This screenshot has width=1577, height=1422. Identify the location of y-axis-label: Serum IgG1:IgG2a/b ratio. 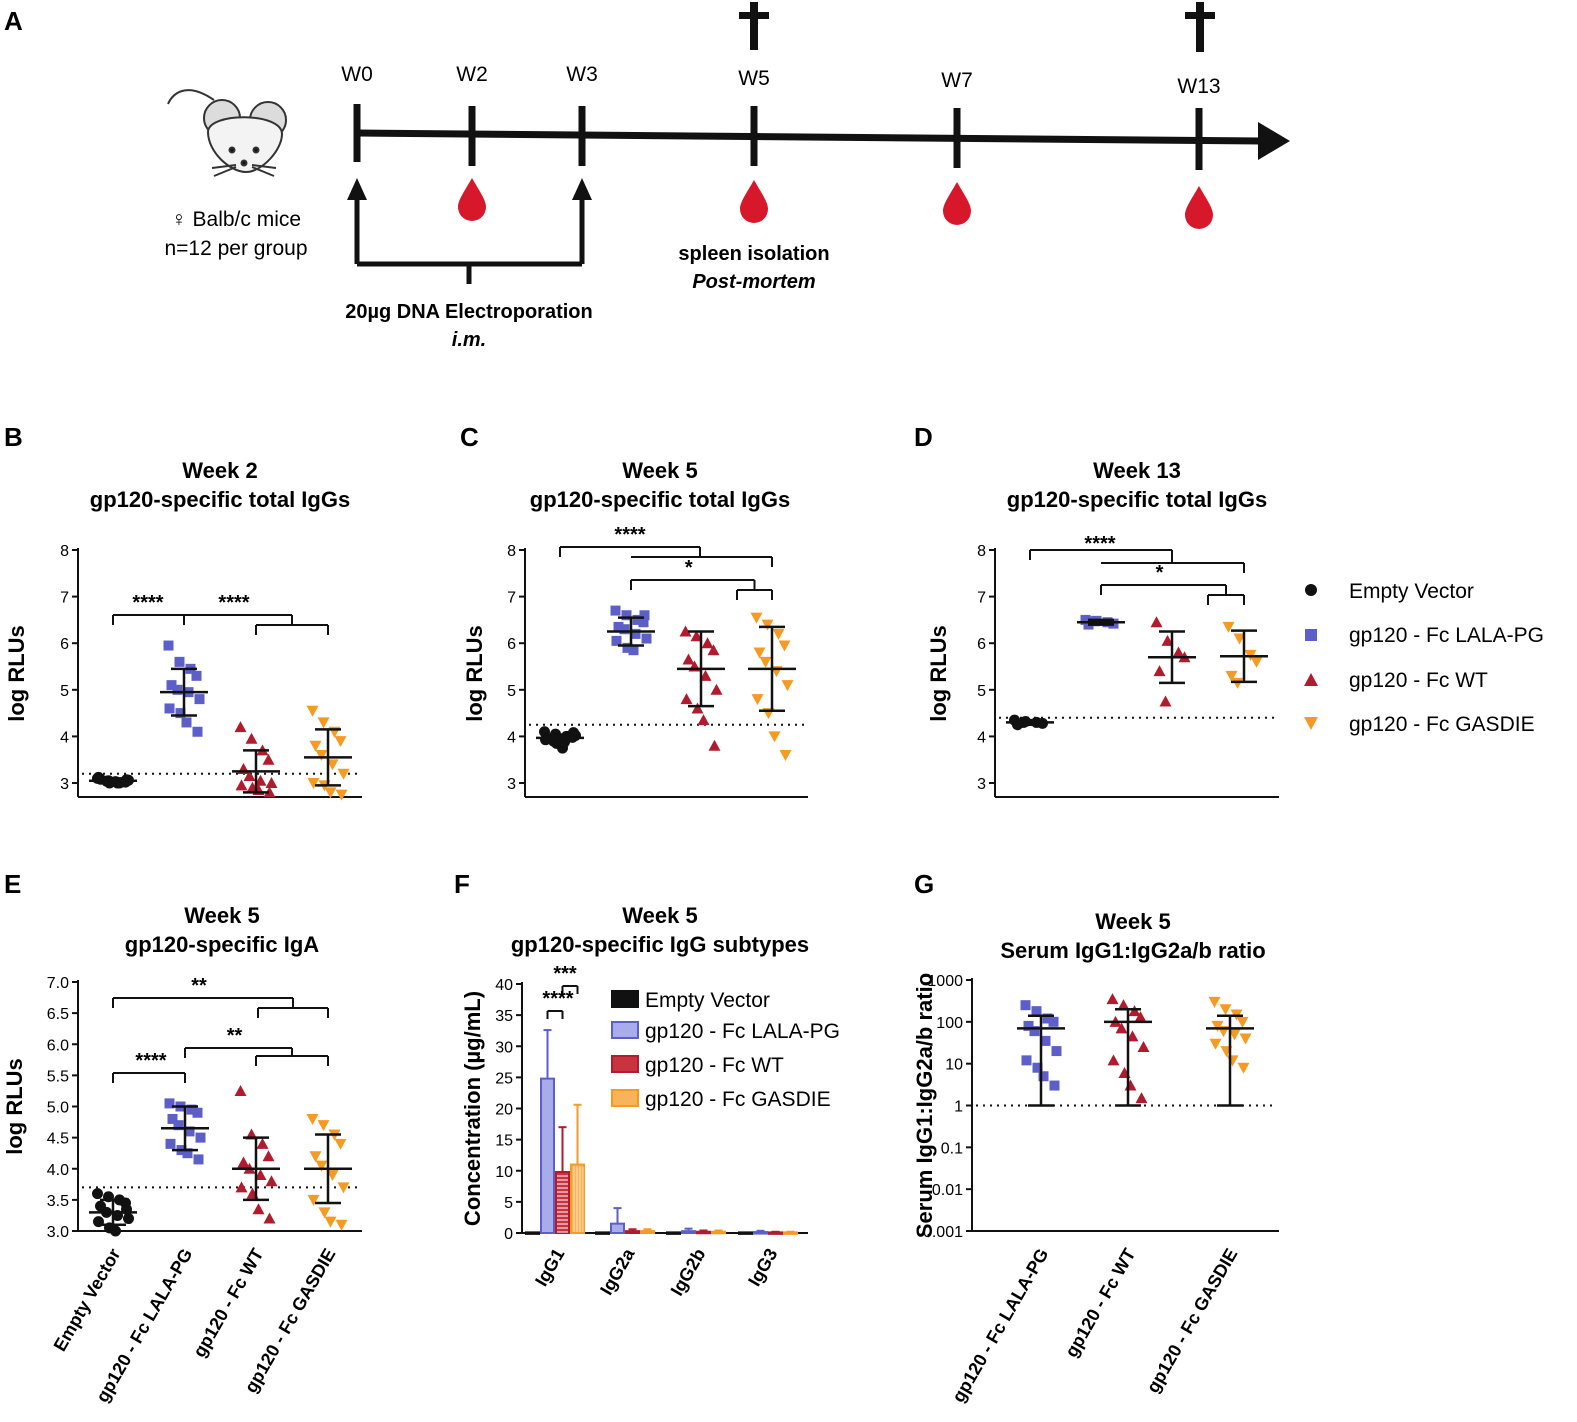
(924, 1105).